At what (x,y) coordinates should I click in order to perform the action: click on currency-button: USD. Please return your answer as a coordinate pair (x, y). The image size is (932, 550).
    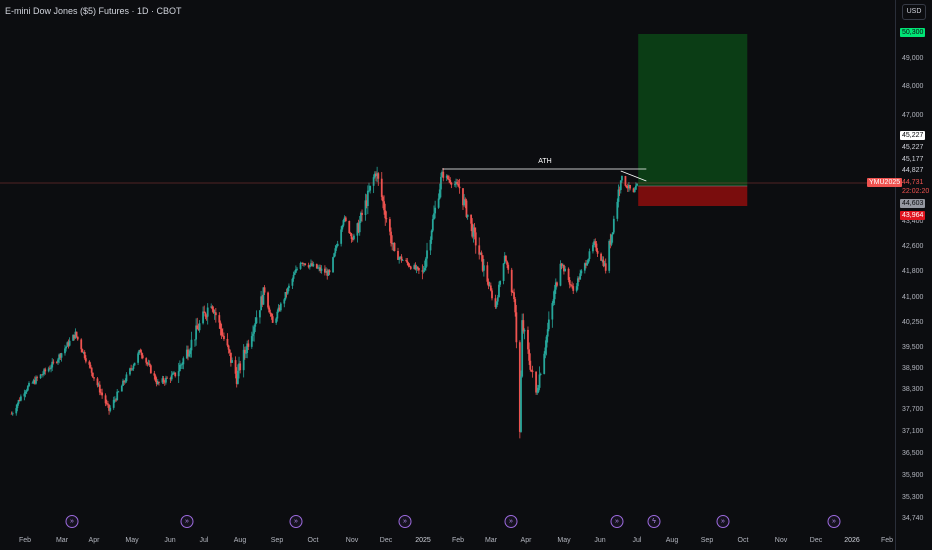
    Looking at the image, I should click on (914, 12).